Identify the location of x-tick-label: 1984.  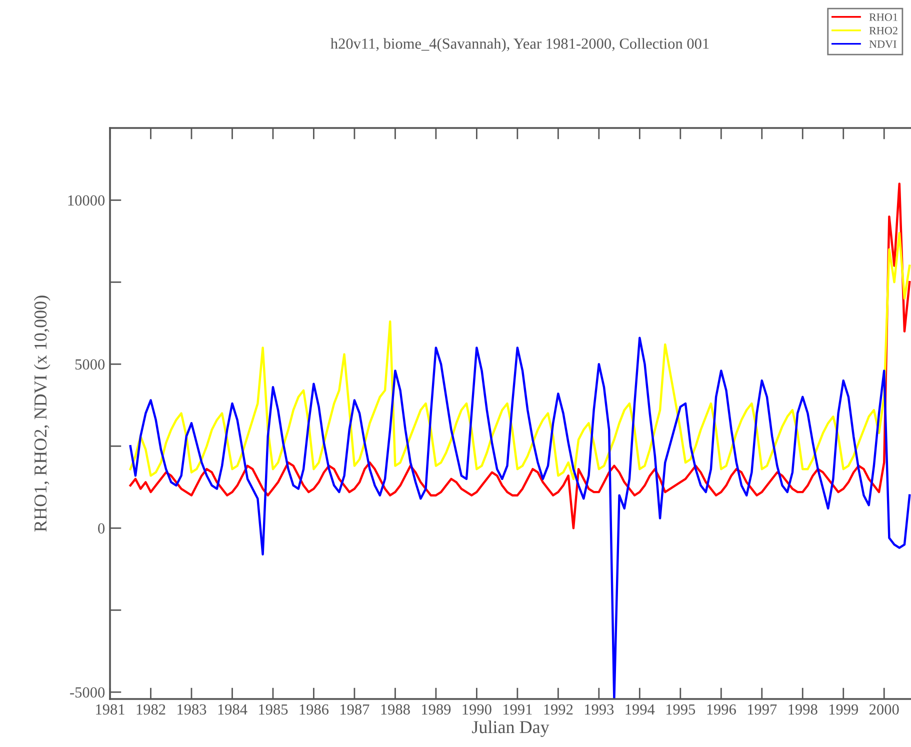
(233, 709).